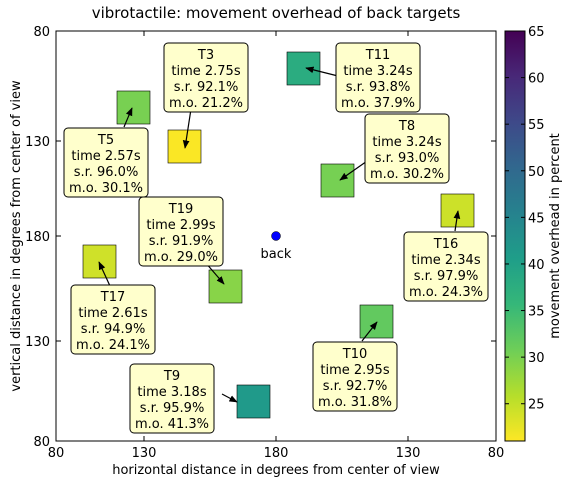 Image resolution: width=568 pixels, height=489 pixels. What do you see at coordinates (112, 297) in the screenshot?
I see `target-name: T17` at bounding box center [112, 297].